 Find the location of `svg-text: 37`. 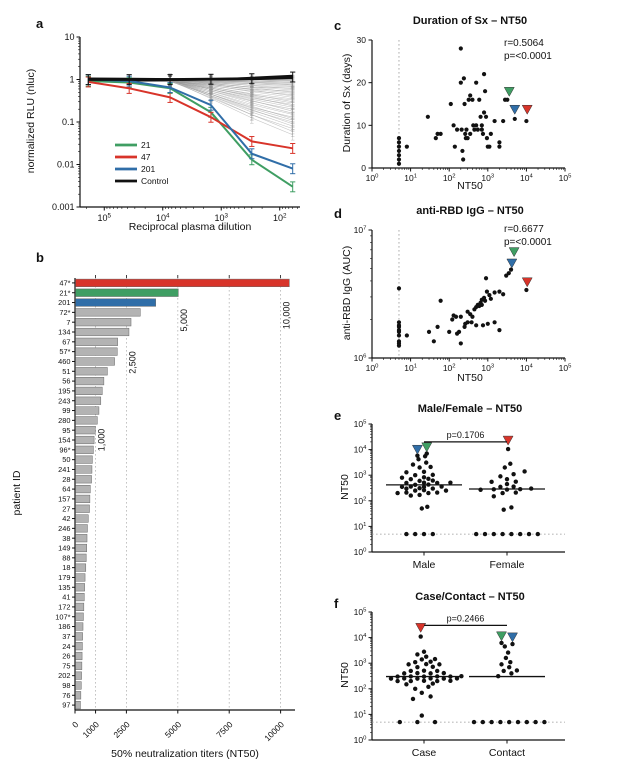

svg-text: 37 is located at coordinates (66, 636).